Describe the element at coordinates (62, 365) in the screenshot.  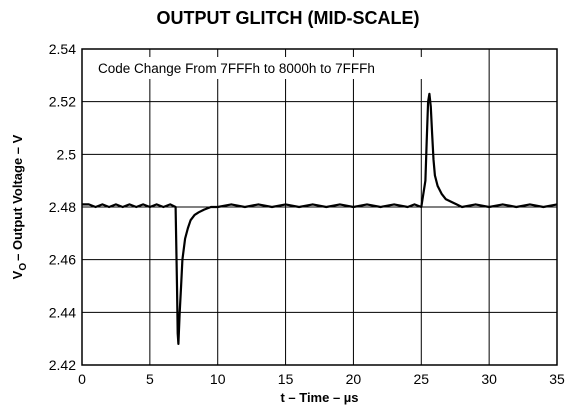
I see `y-tick-label: 2.42` at that location.